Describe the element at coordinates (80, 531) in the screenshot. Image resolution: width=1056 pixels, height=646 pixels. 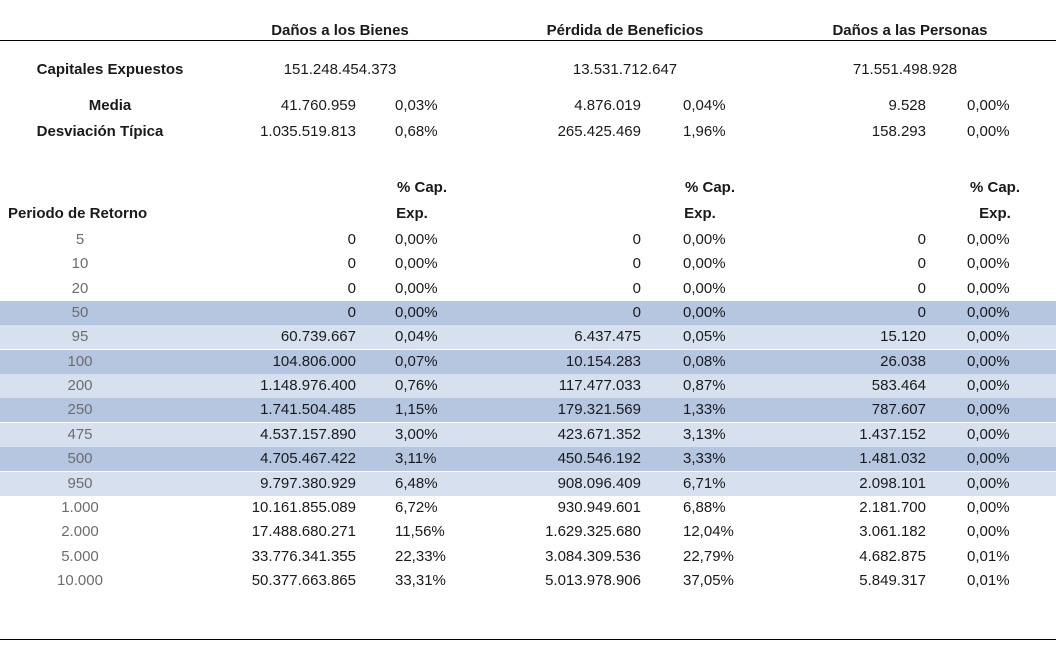
I see `period-cell: 2.000` at that location.